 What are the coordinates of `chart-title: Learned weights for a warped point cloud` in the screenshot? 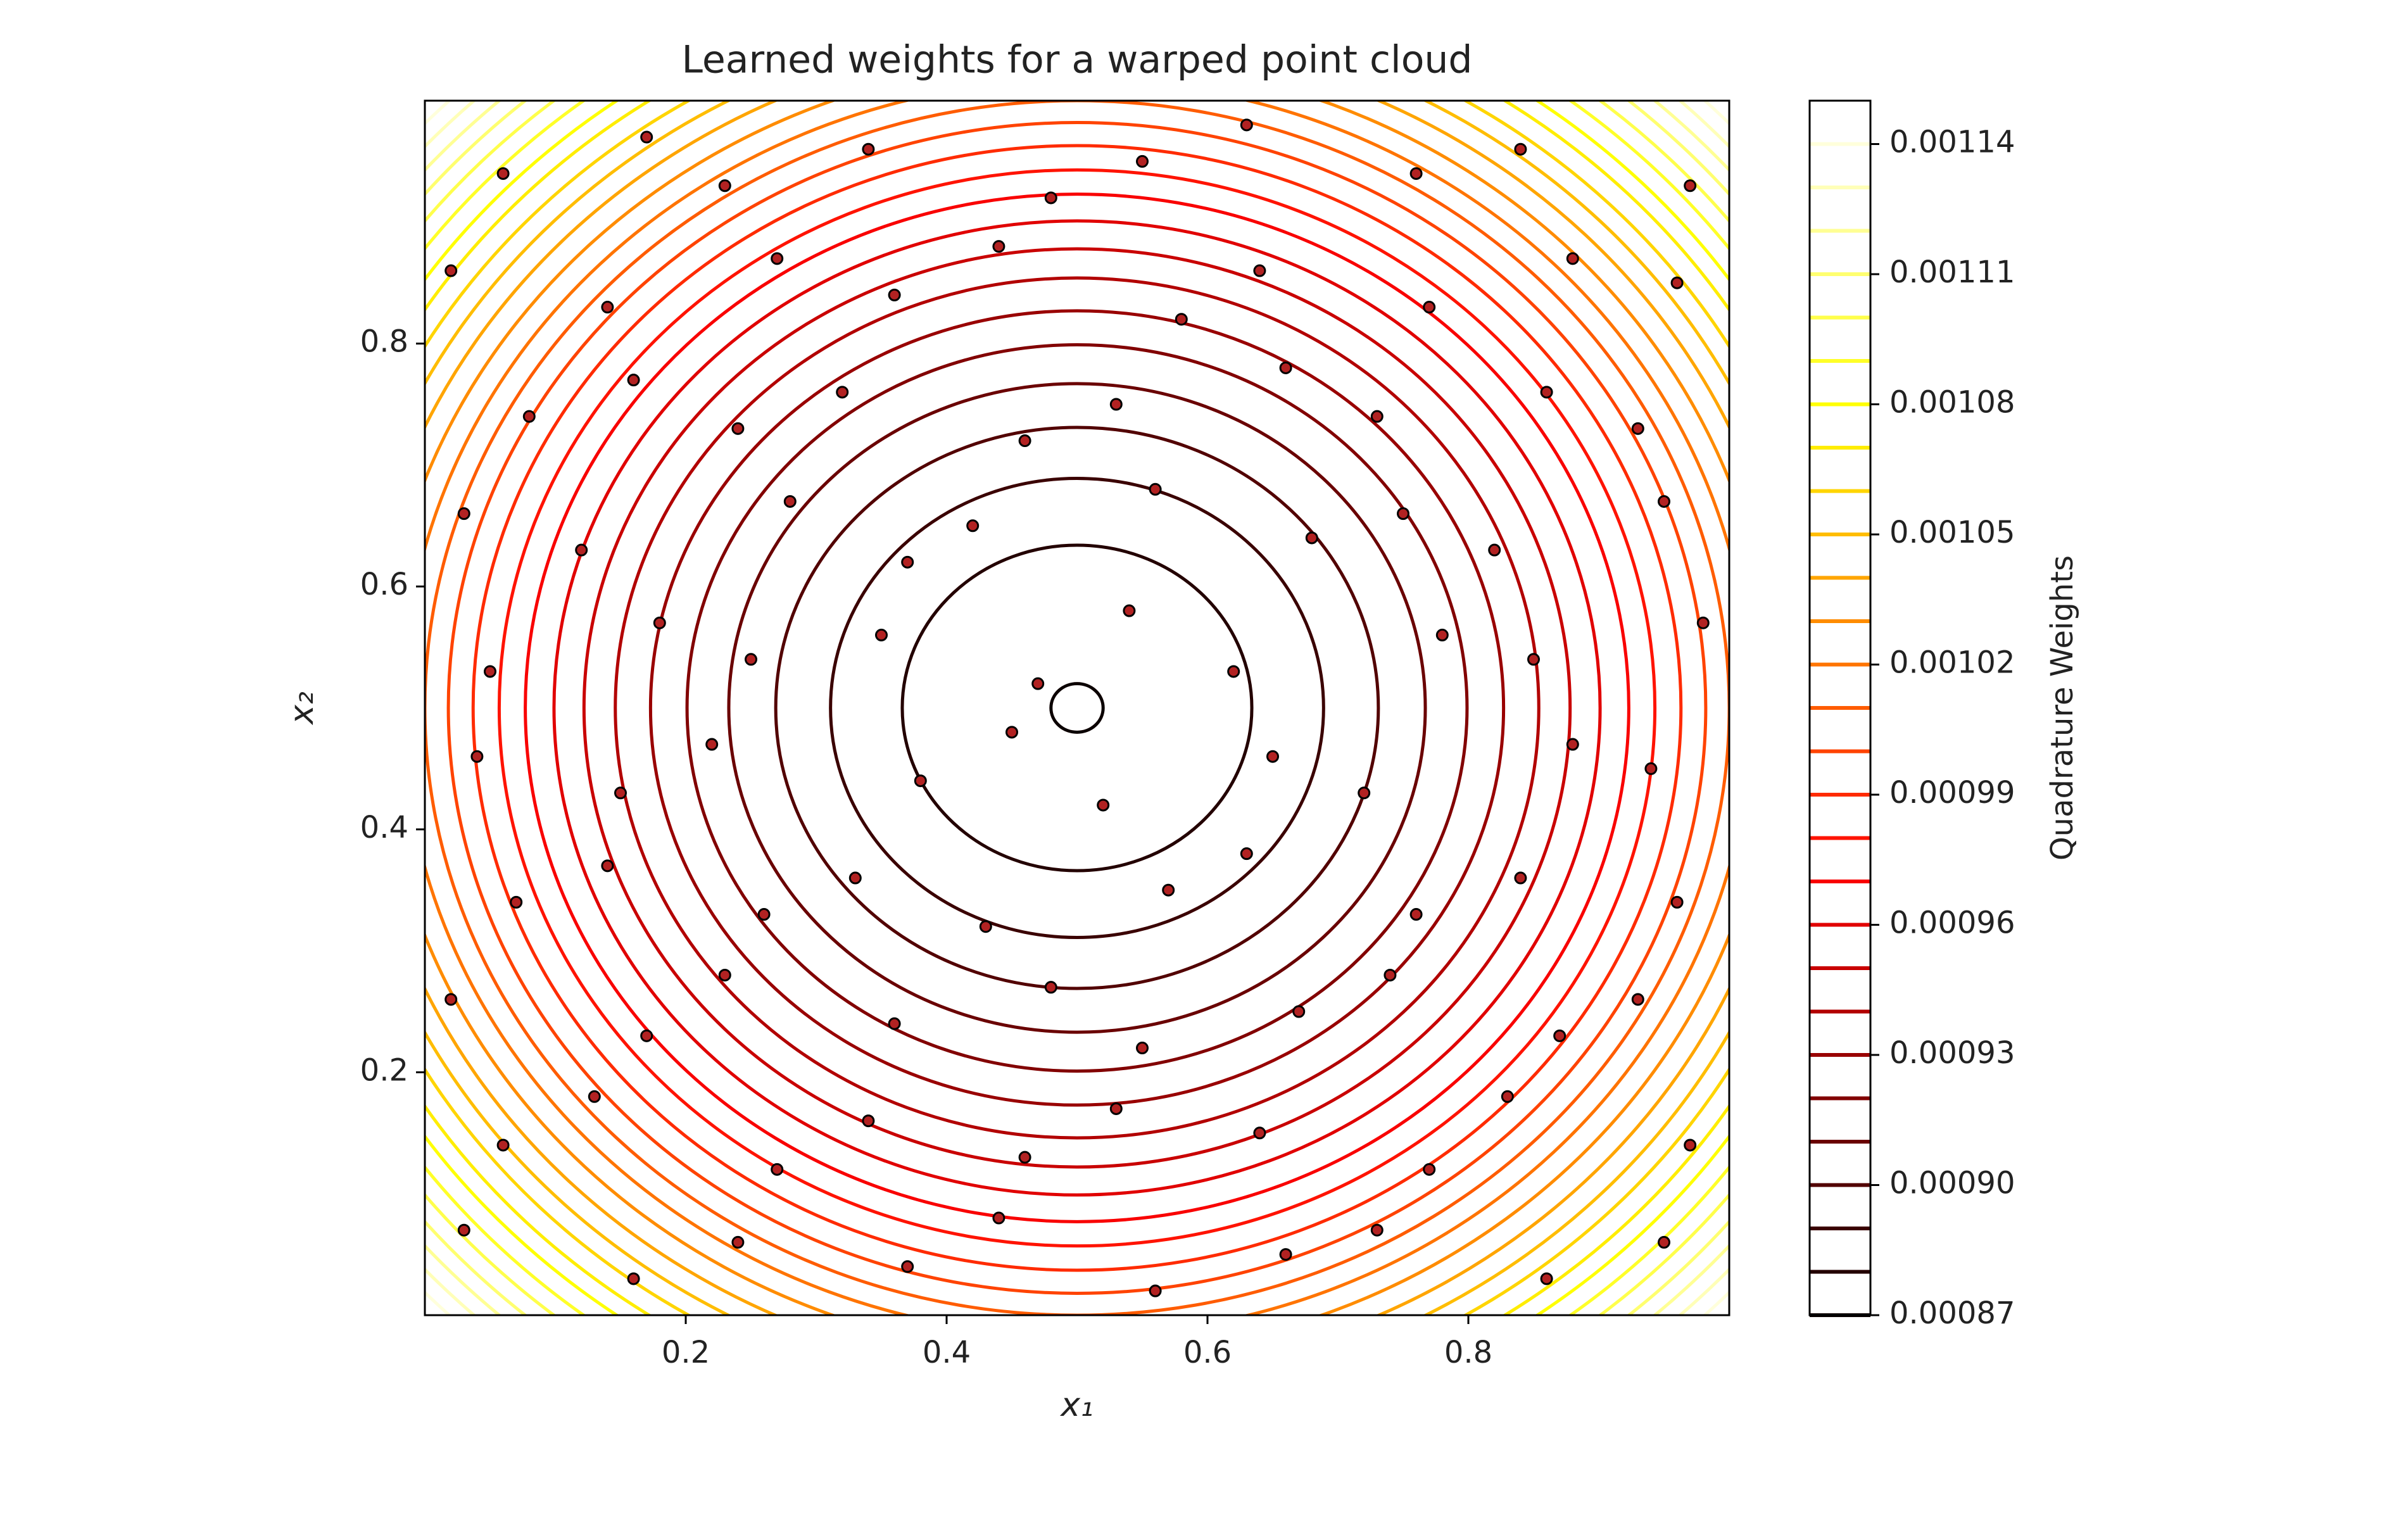 It's located at (1076, 60).